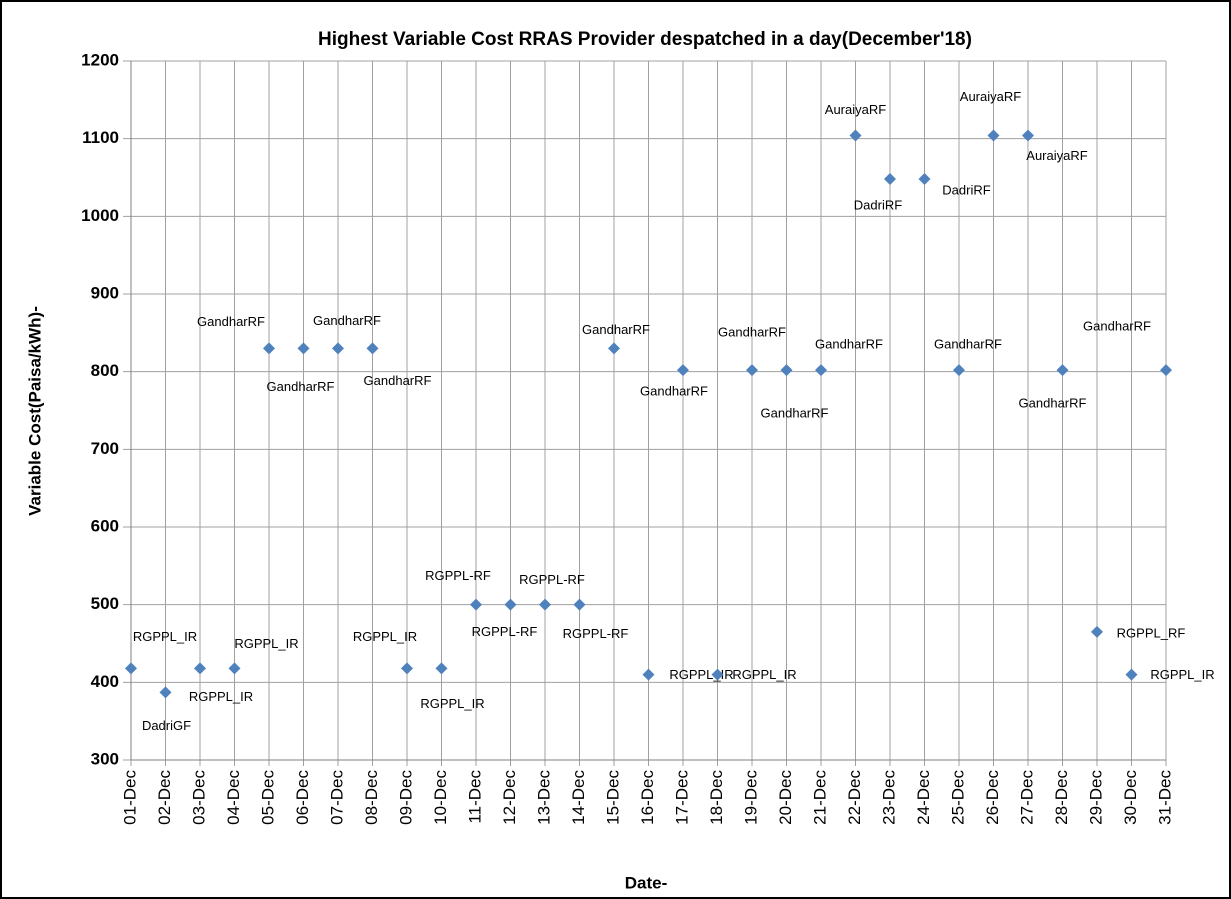  I want to click on x-tick-label: 06-Dec, so click(302, 797).